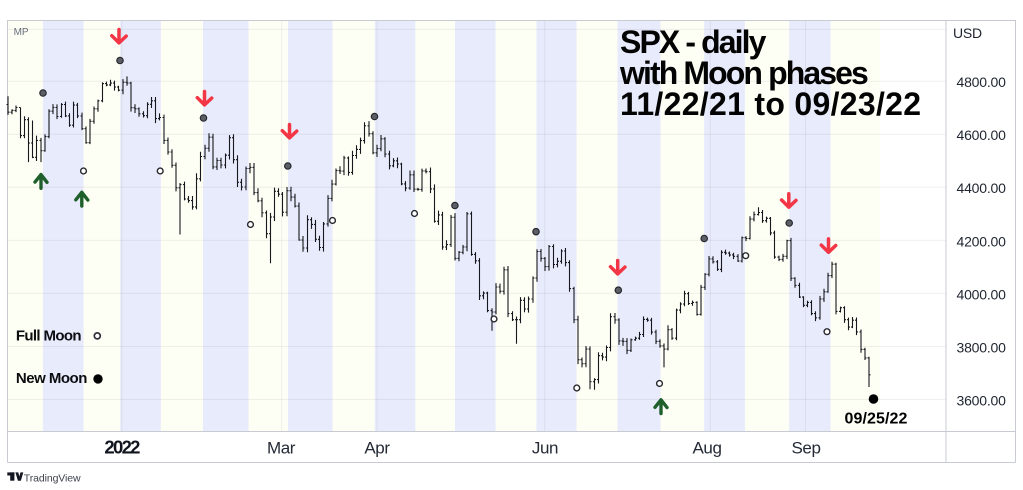 Image resolution: width=1023 pixels, height=490 pixels. Describe the element at coordinates (52, 478) in the screenshot. I see `svg-text: TradingView` at that location.